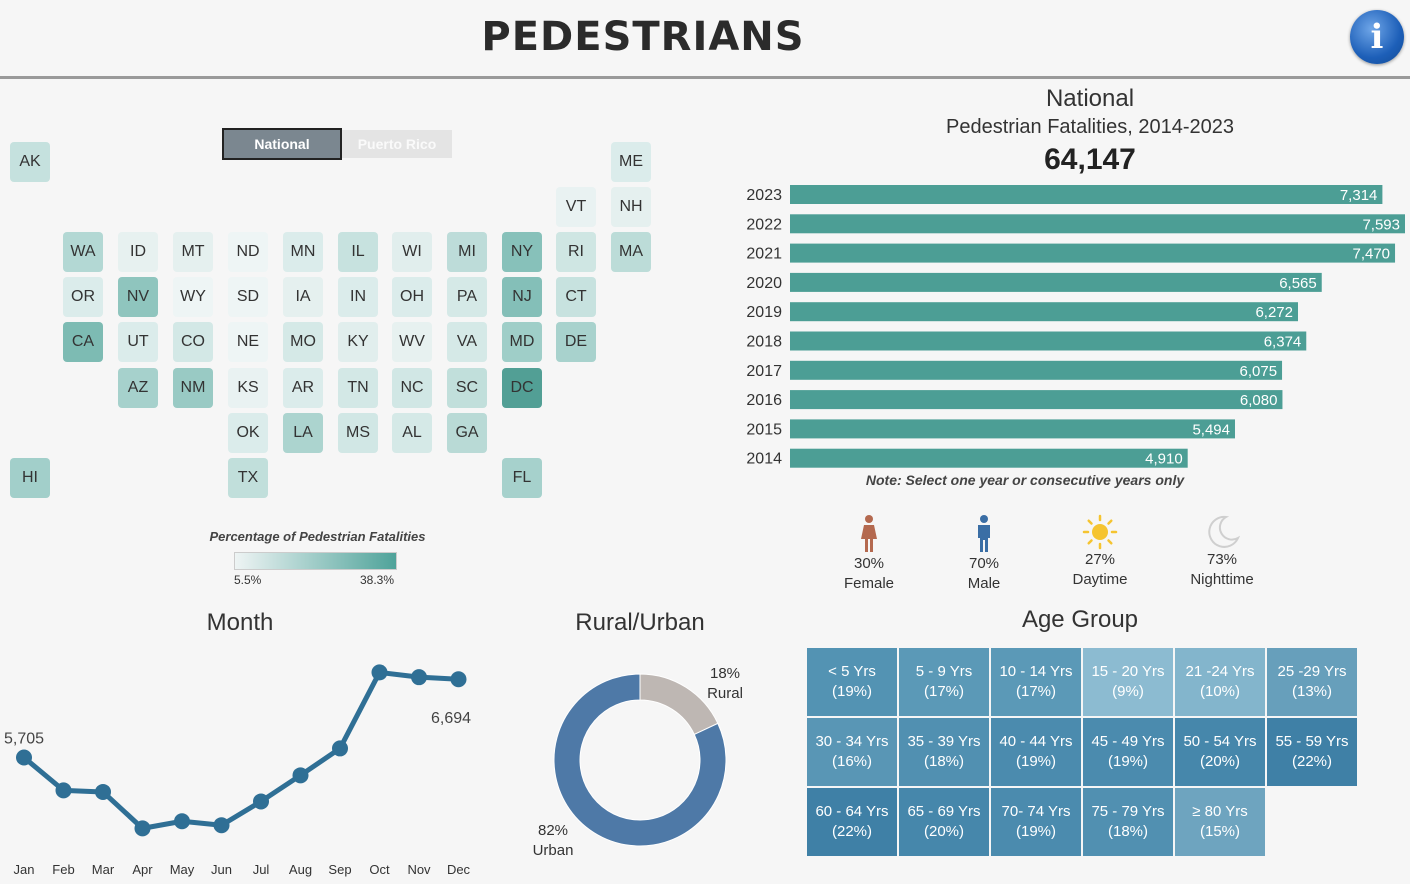 The image size is (1410, 884). Describe the element at coordinates (83, 297) in the screenshot. I see `state-tile-or: OR` at that location.